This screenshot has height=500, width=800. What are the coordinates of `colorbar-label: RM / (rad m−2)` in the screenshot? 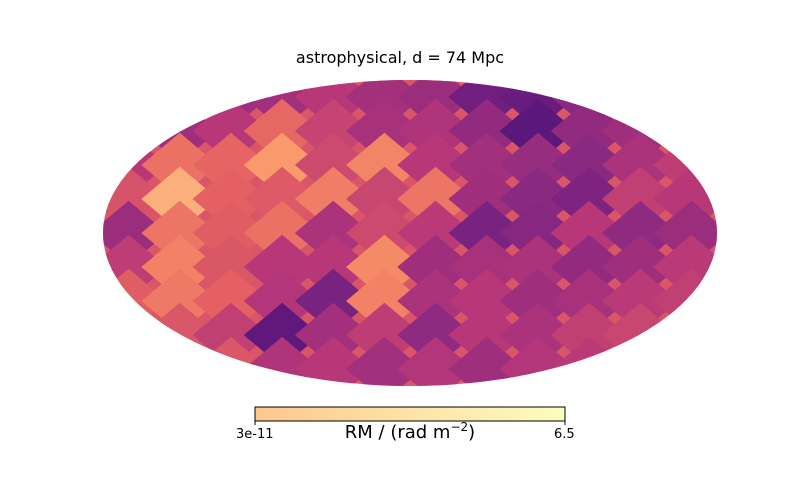 It's located at (410, 431).